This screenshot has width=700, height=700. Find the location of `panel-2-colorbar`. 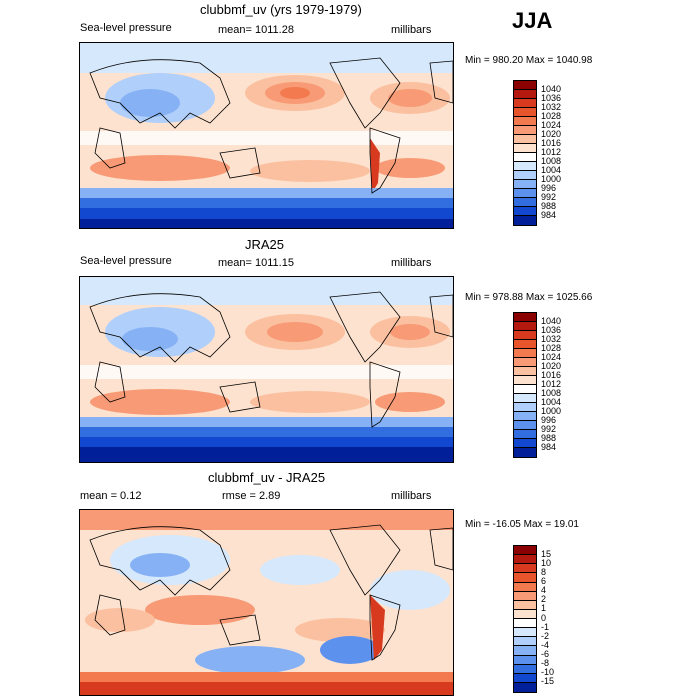

panel-2-colorbar is located at coordinates (525, 385).